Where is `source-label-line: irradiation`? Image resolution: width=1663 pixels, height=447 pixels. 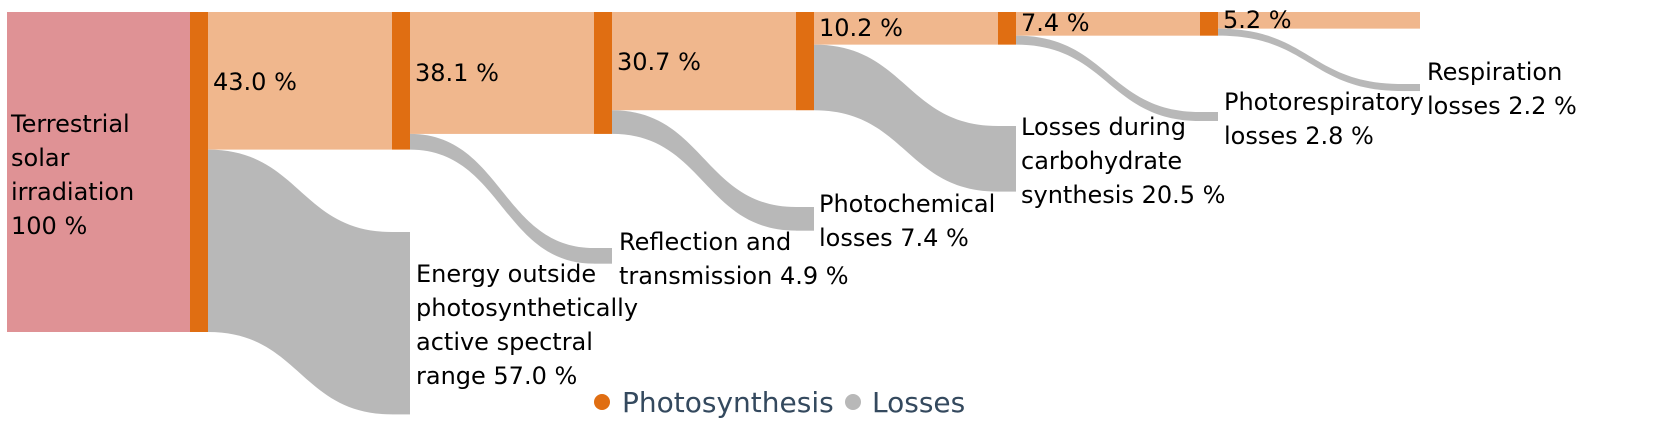 source-label-line: irradiation is located at coordinates (72, 192).